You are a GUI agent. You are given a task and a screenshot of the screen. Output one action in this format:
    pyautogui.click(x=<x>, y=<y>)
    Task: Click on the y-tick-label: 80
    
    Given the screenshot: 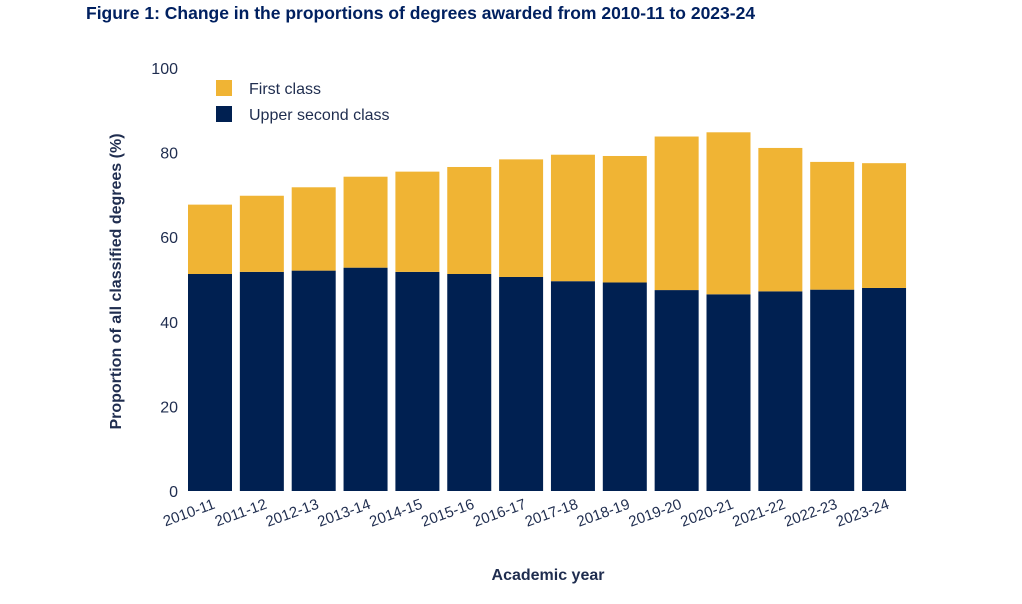 What is the action you would take?
    pyautogui.click(x=169, y=154)
    